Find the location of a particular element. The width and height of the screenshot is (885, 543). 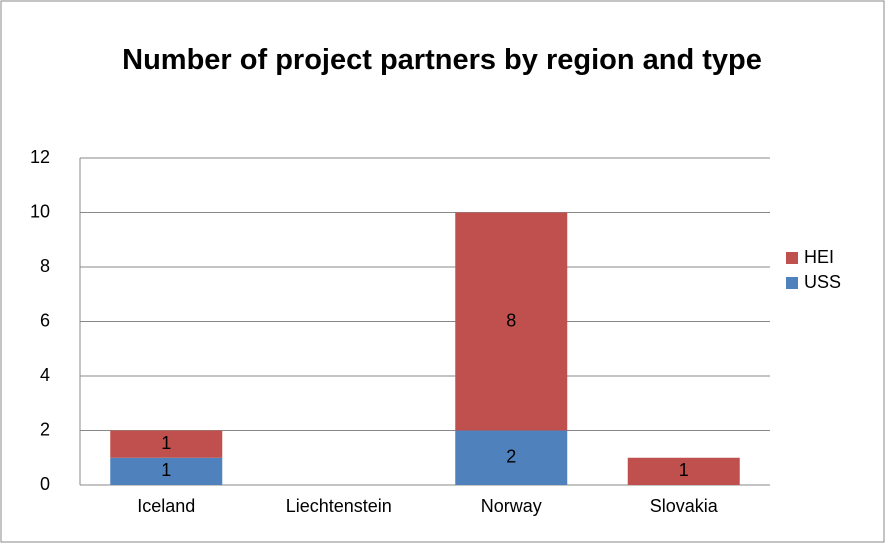

y-tick-label: 8 is located at coordinates (45, 266).